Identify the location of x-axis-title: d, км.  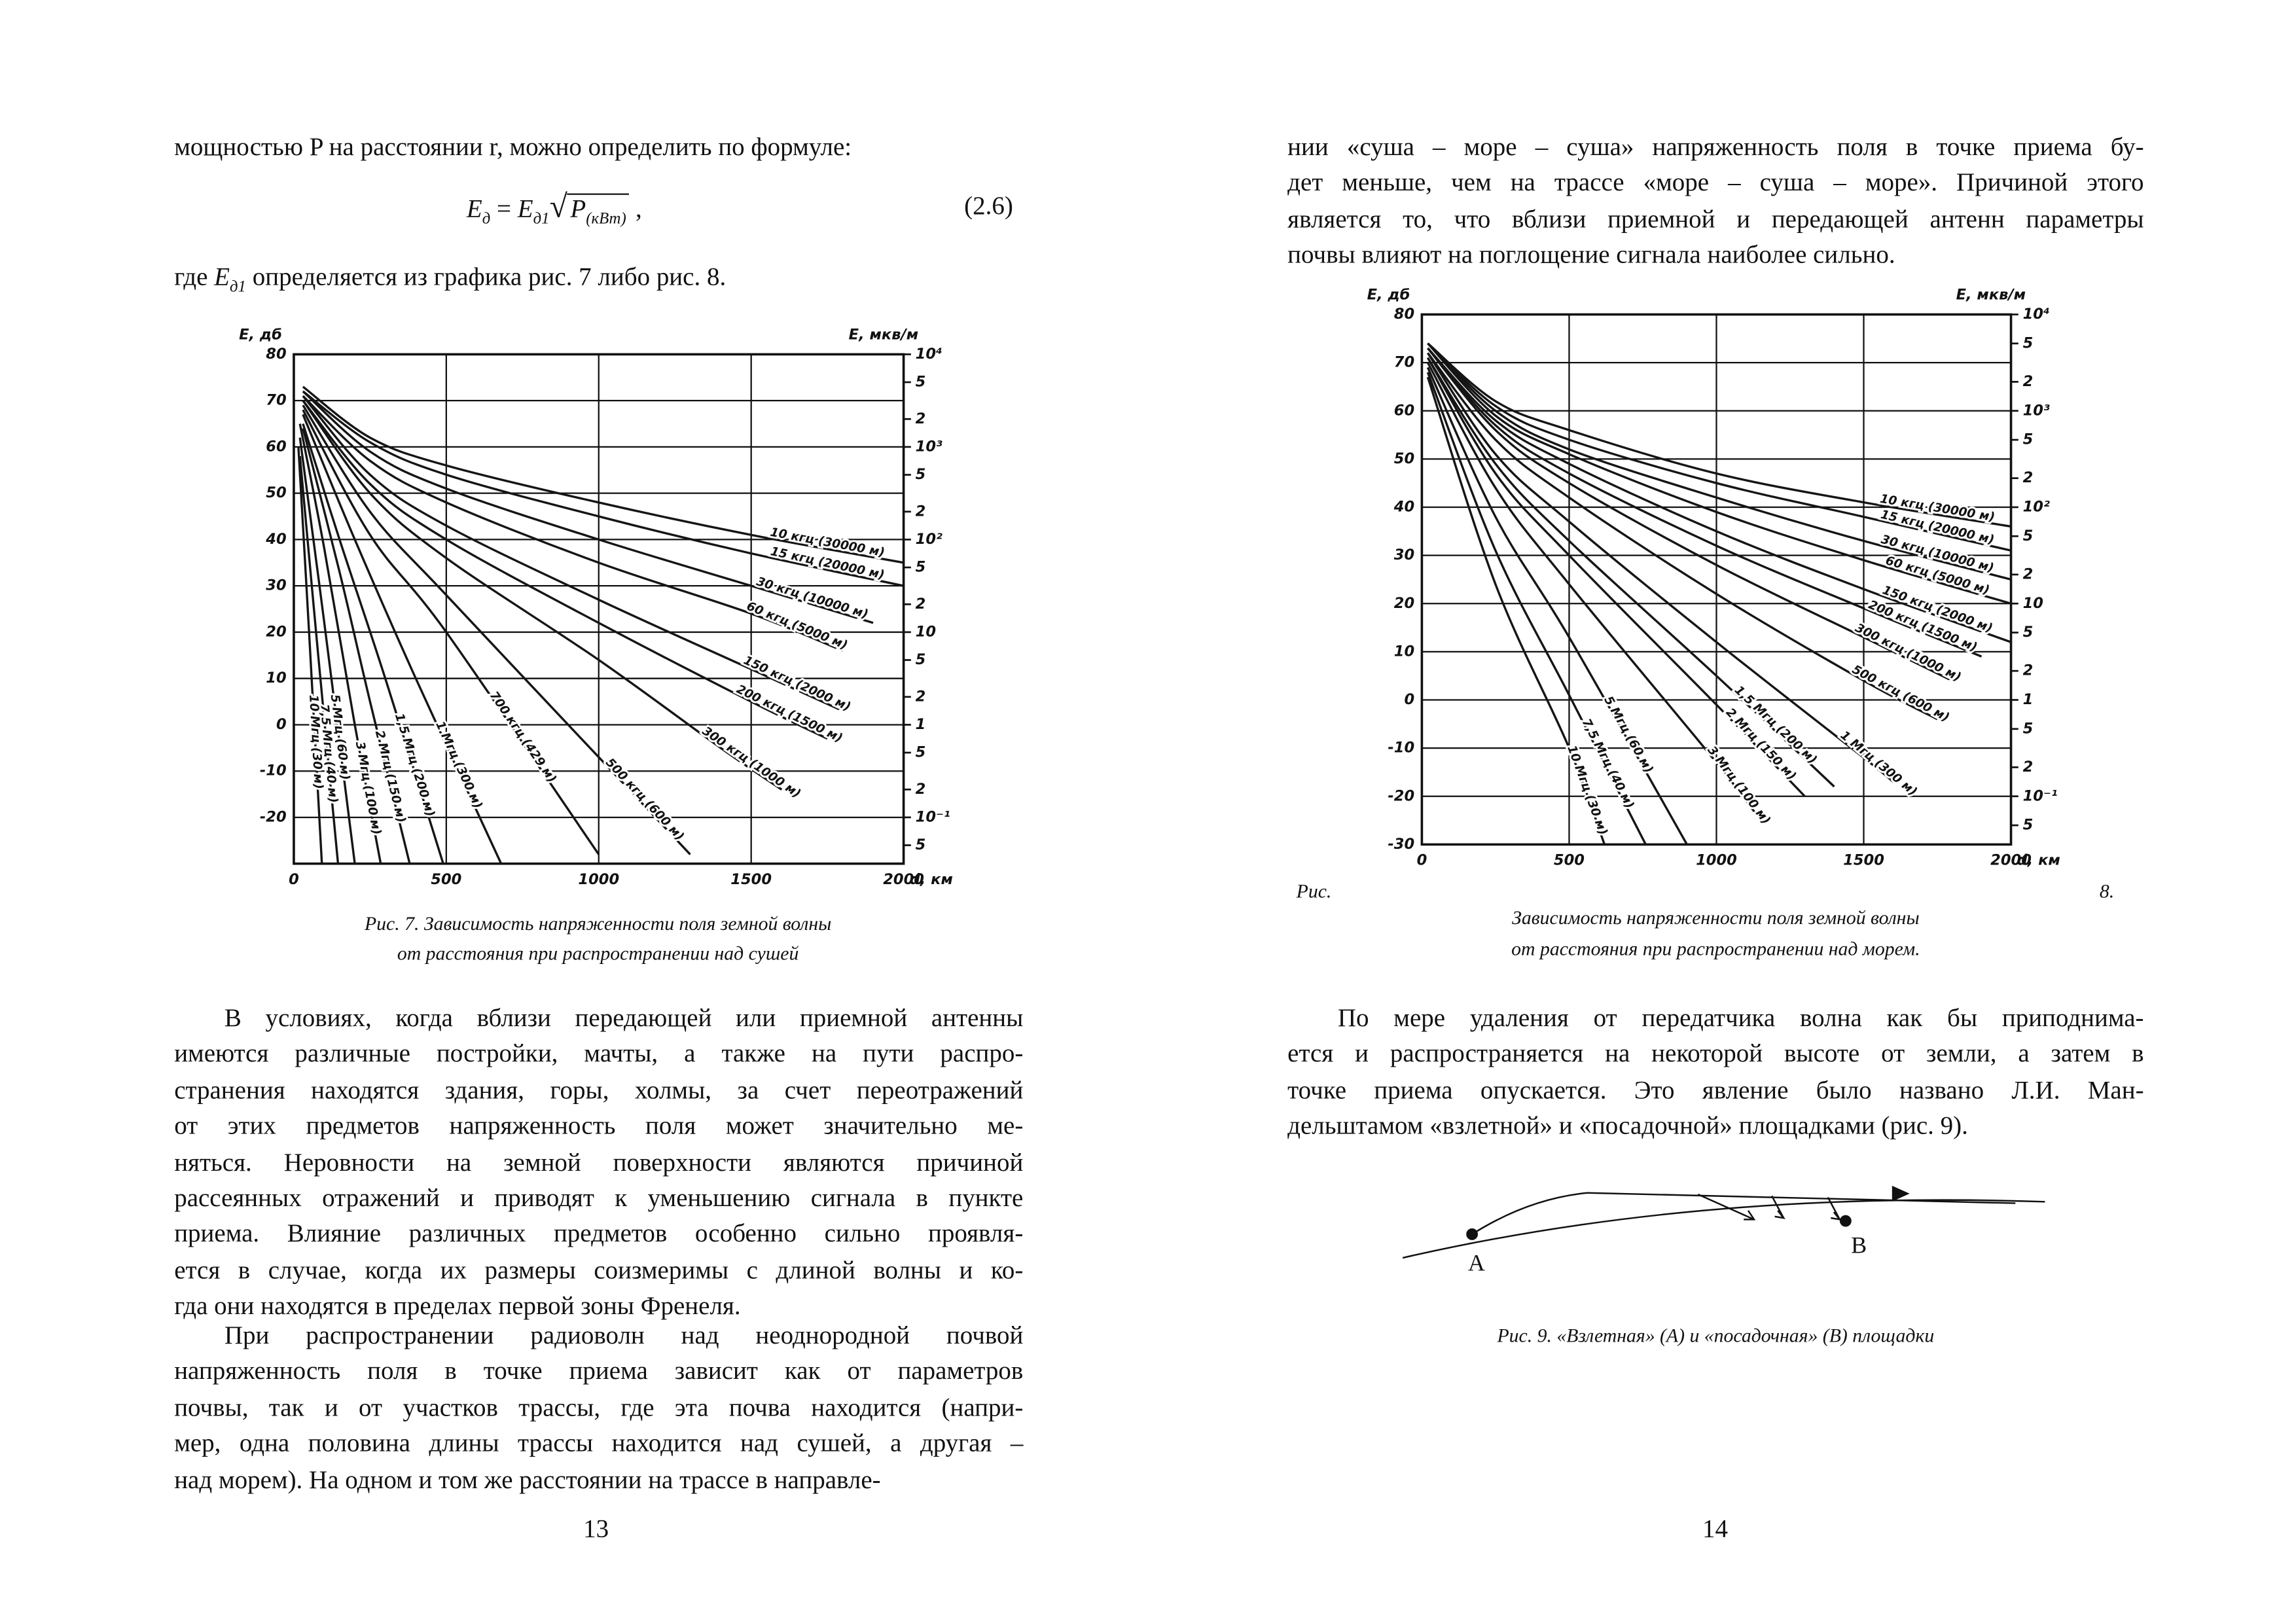
(932, 879).